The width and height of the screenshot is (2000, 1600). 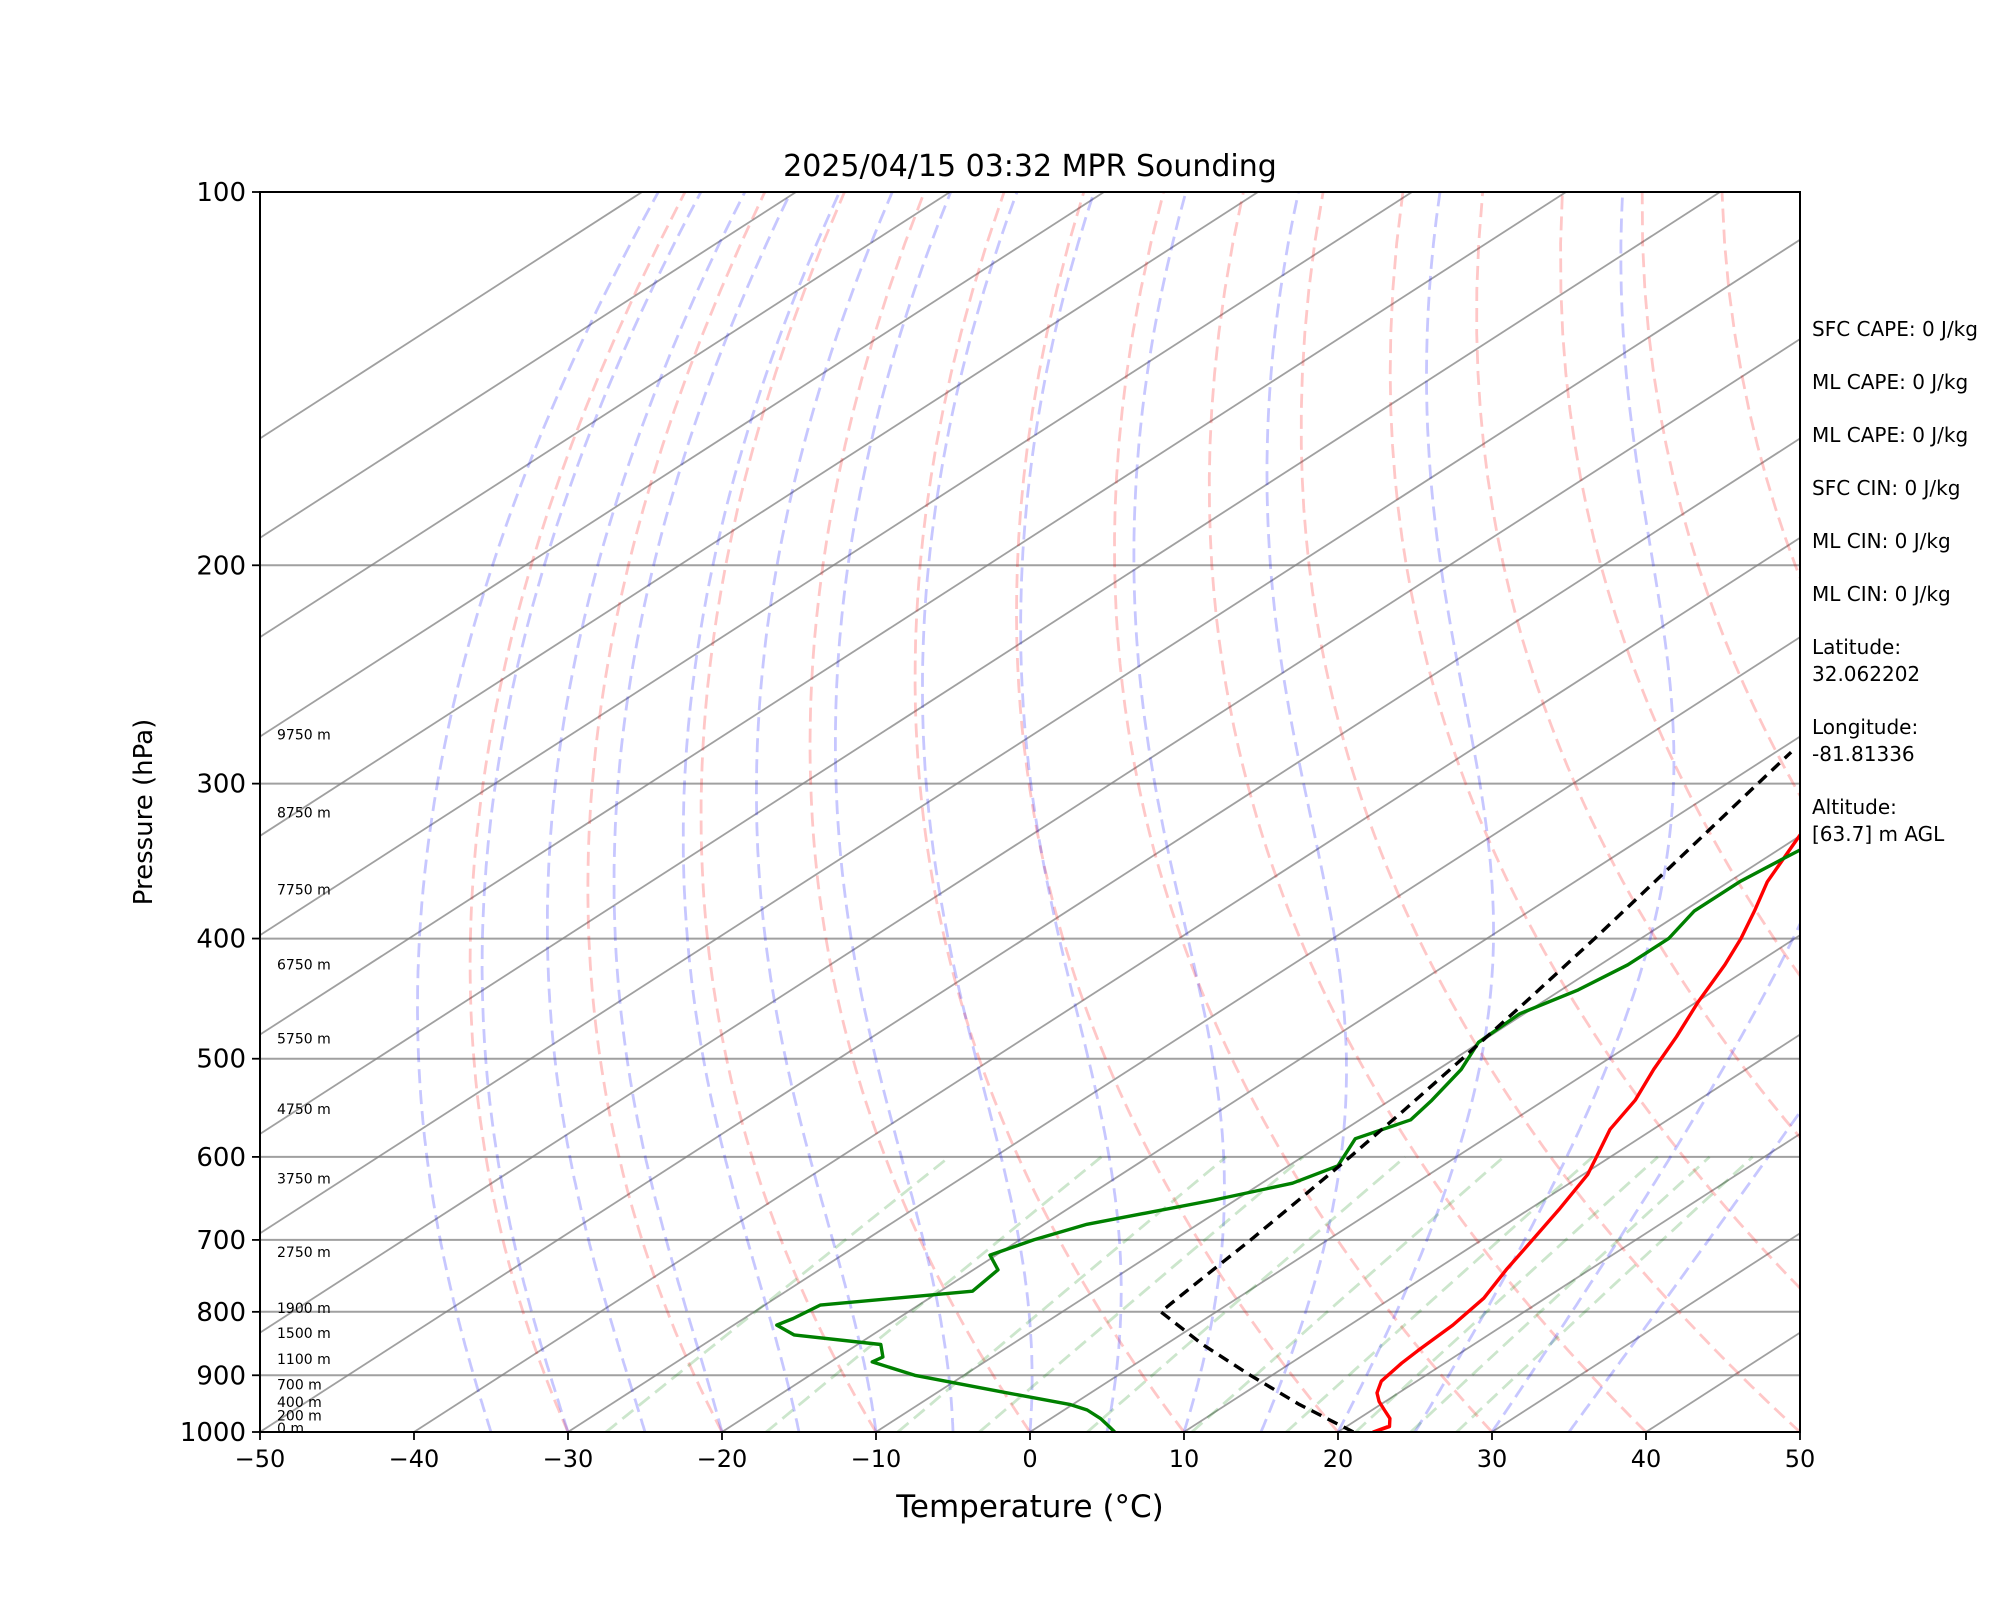 I want to click on x-tick-label: 0, so click(x=1029, y=1459).